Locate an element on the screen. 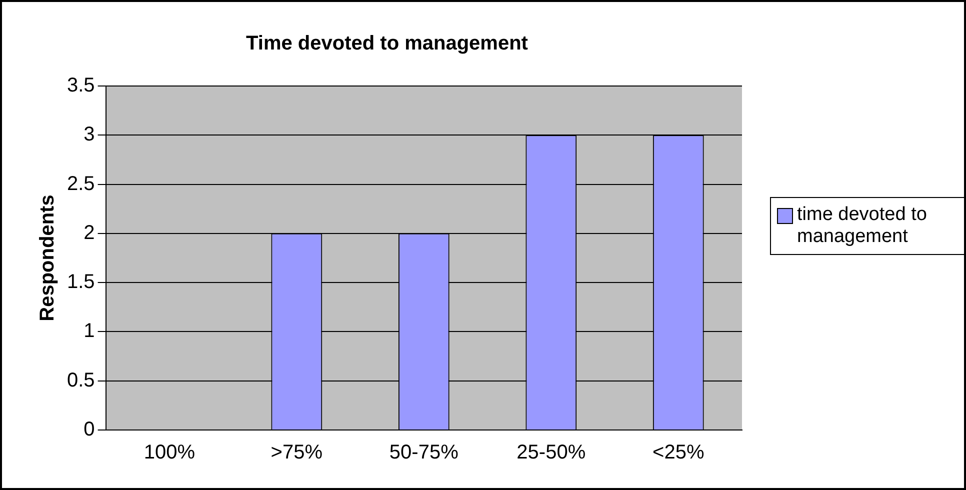 Image resolution: width=966 pixels, height=490 pixels. y-axis-title: Respondents is located at coordinates (47, 258).